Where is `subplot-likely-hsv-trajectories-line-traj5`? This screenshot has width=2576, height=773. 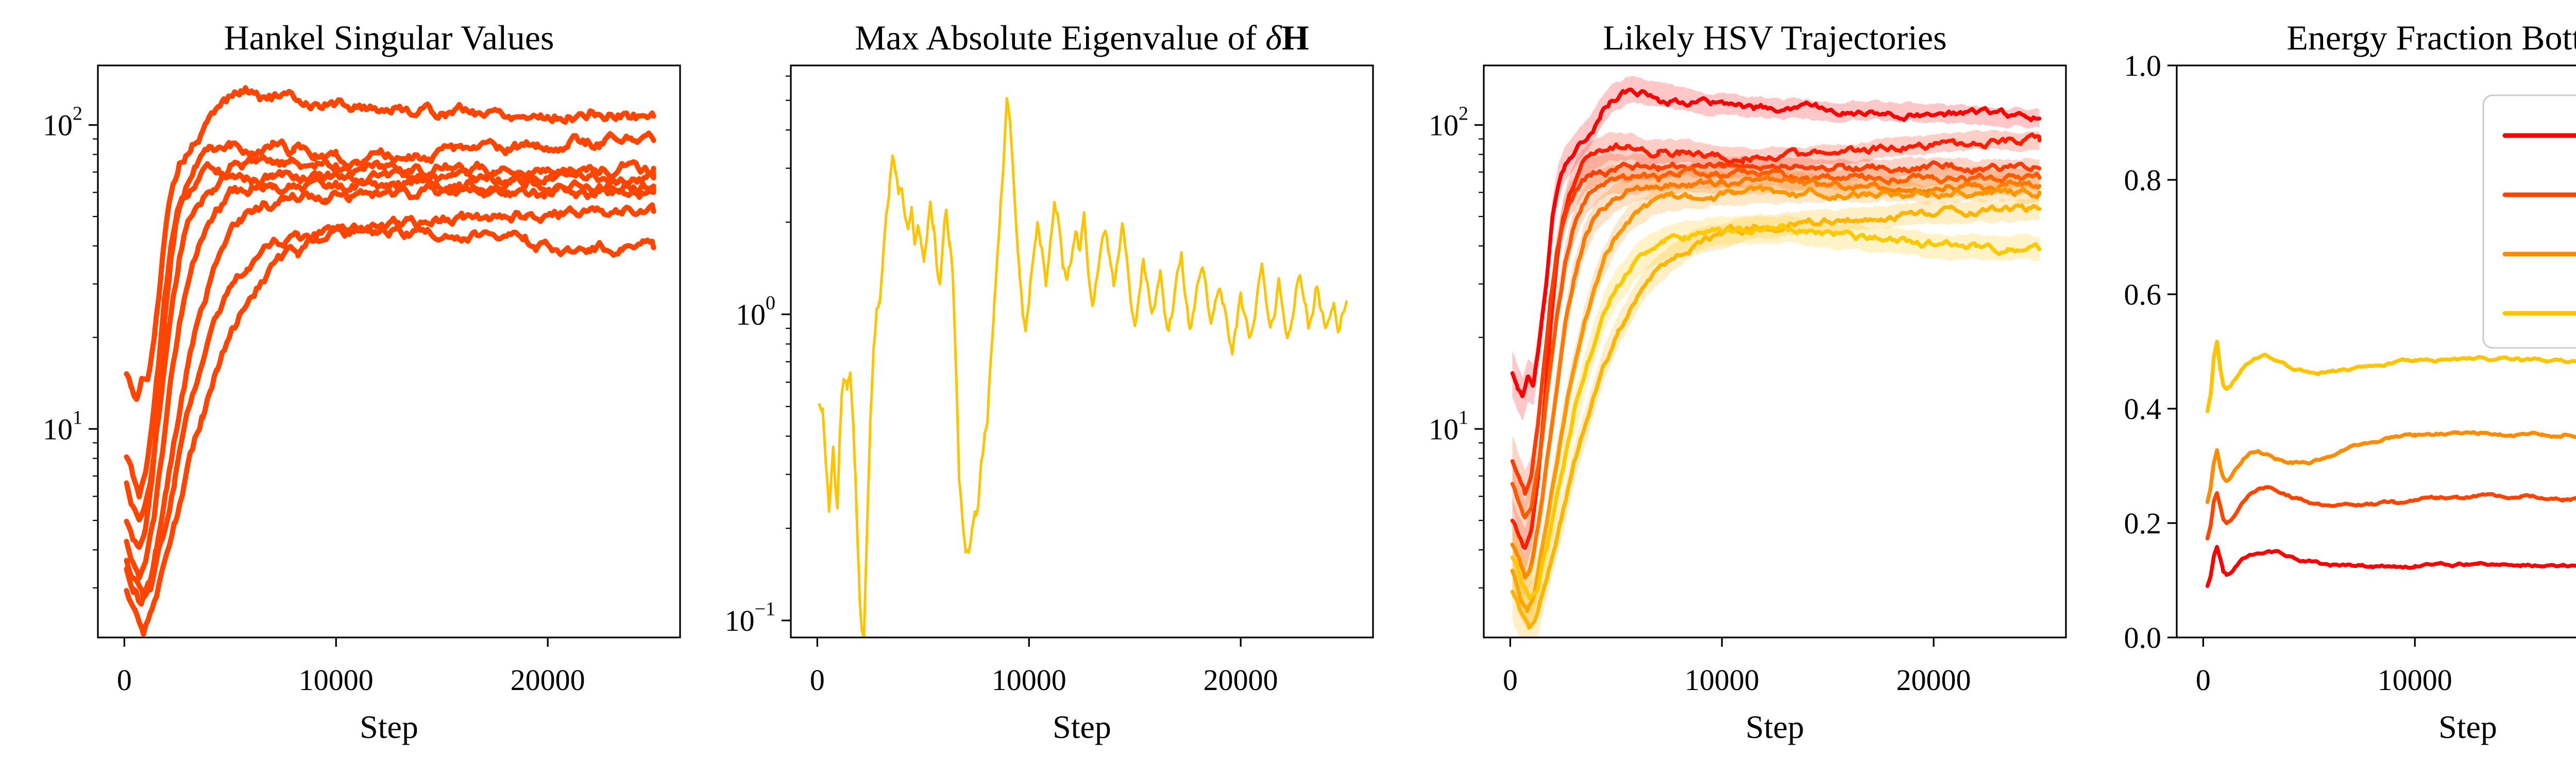
subplot-likely-hsv-trajectories-line-traj5 is located at coordinates (1776, 377).